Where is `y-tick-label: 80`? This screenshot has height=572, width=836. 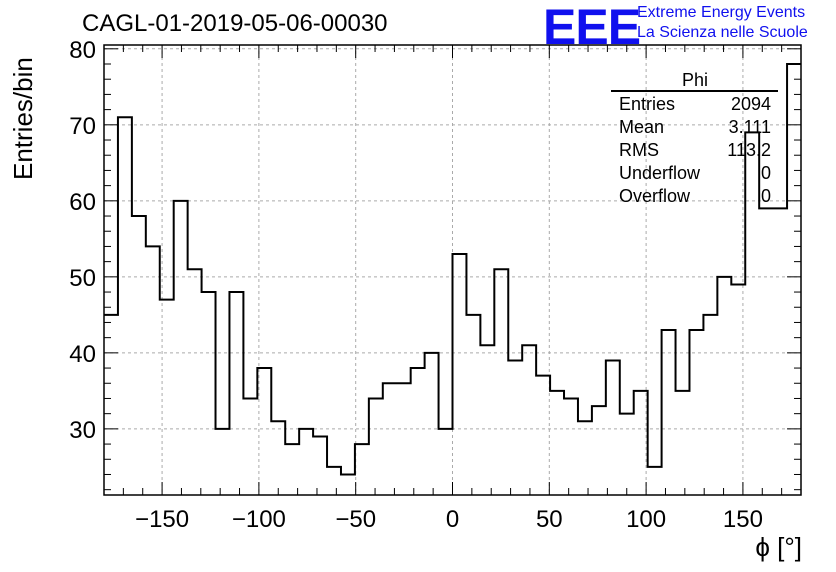 y-tick-label: 80 is located at coordinates (82, 50).